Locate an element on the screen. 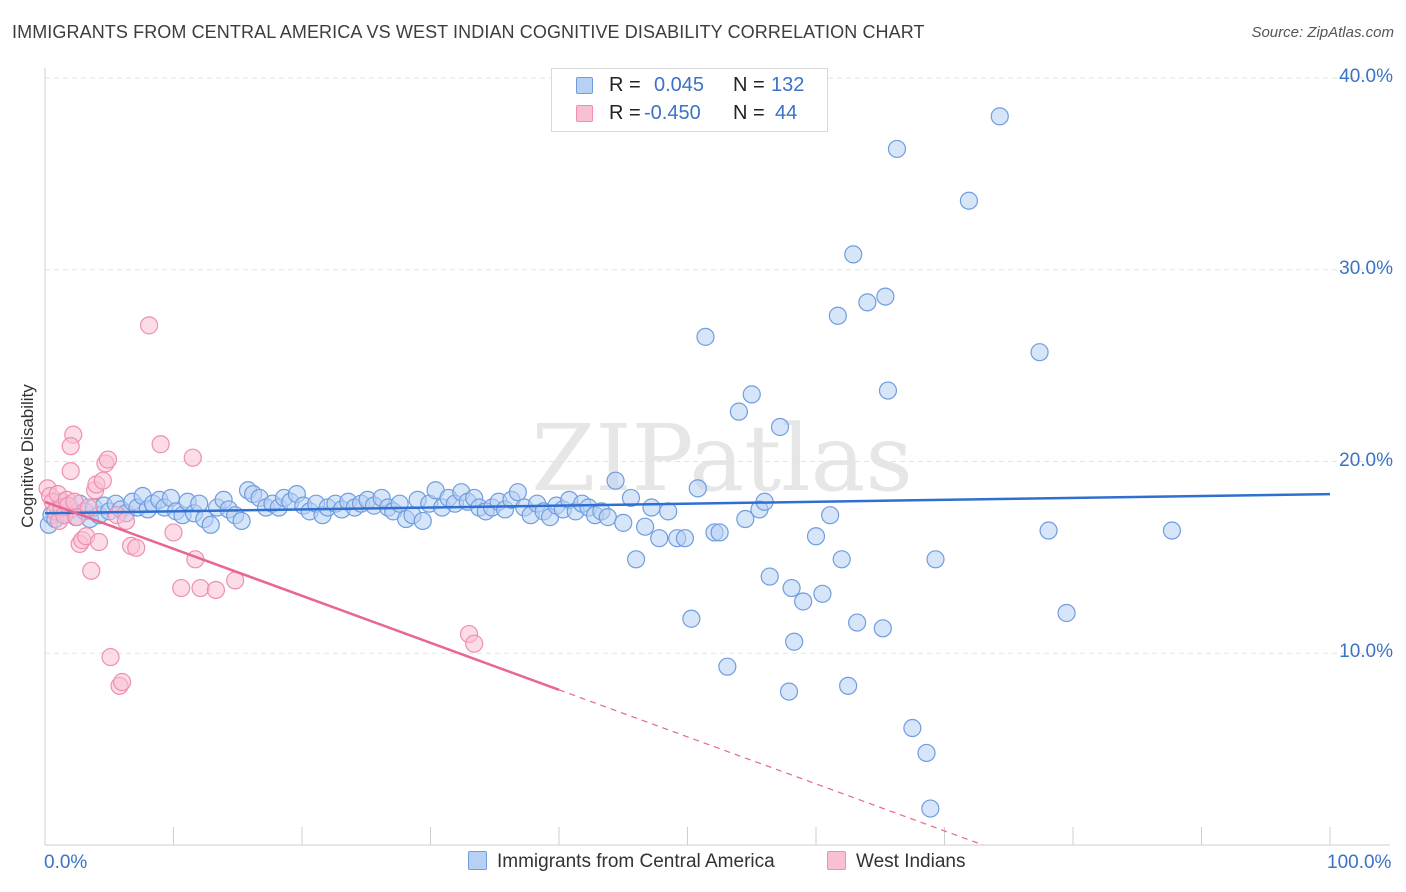 This screenshot has height=892, width=1406. y-tick-label: 20.0% is located at coordinates (1366, 460).